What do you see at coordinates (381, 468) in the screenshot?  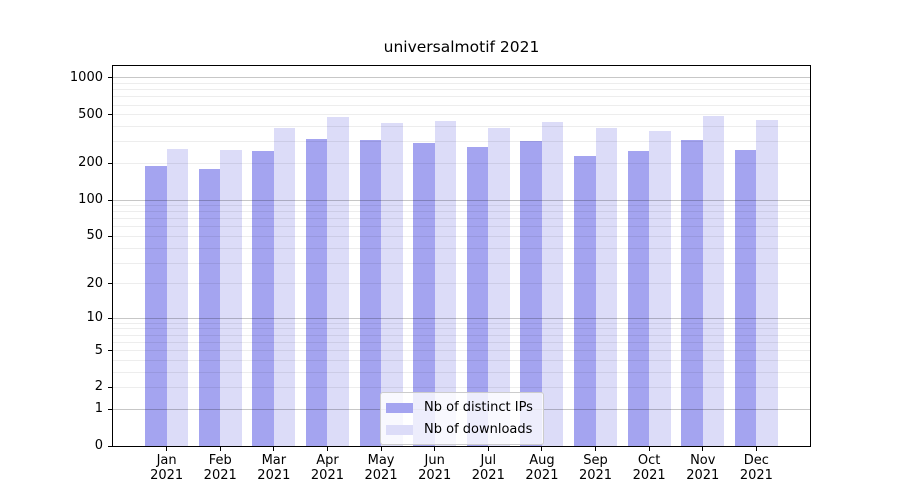 I see `x-tick-label-may-2021: May 2021` at bounding box center [381, 468].